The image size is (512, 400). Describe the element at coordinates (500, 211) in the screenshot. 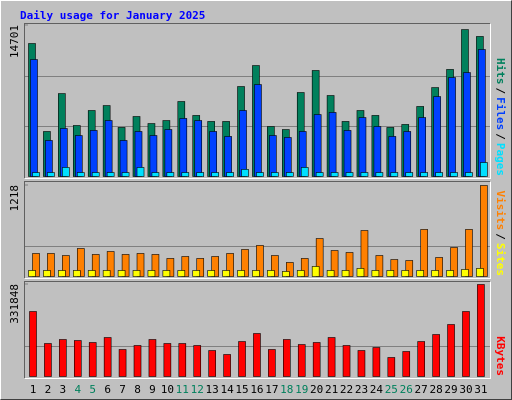

I see `legend-entry: Visits` at that location.